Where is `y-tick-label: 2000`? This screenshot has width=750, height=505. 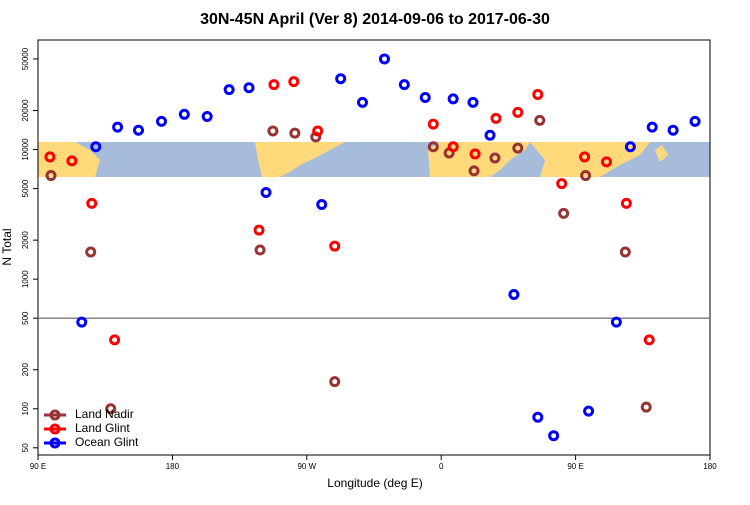
y-tick-label: 2000 is located at coordinates (25, 240).